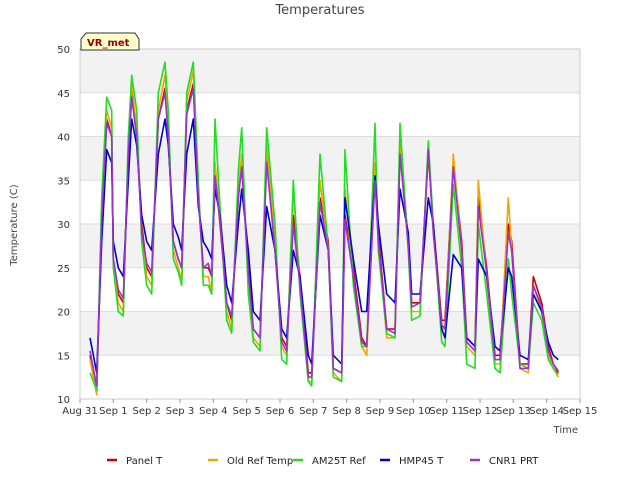 This screenshot has height=480, width=640. I want to click on y-tick-label: 35, so click(63, 181).